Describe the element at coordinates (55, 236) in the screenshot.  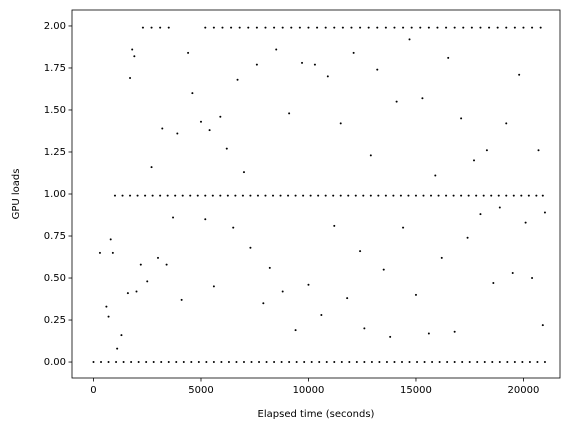
I see `y-tick-label: 0.75` at that location.